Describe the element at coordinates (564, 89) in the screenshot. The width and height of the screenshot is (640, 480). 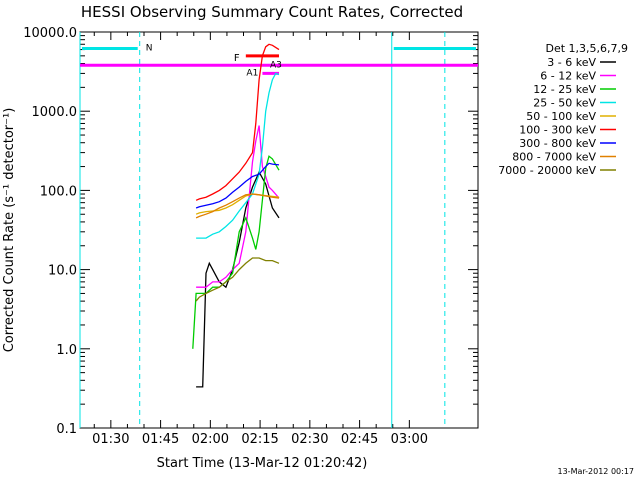
I see `legend-entry-label: 12 - 25 keV` at that location.